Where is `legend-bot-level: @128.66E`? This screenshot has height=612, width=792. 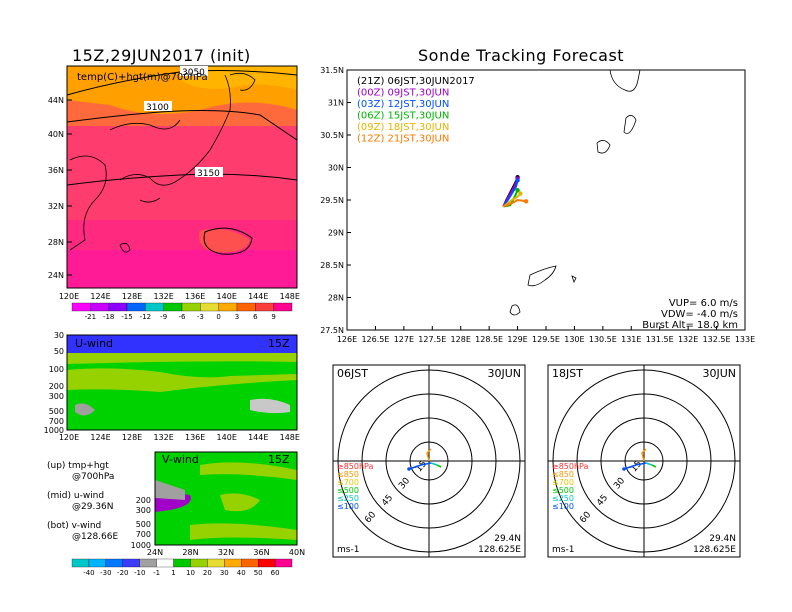
legend-bot-level: @128.66E is located at coordinates (95, 537).